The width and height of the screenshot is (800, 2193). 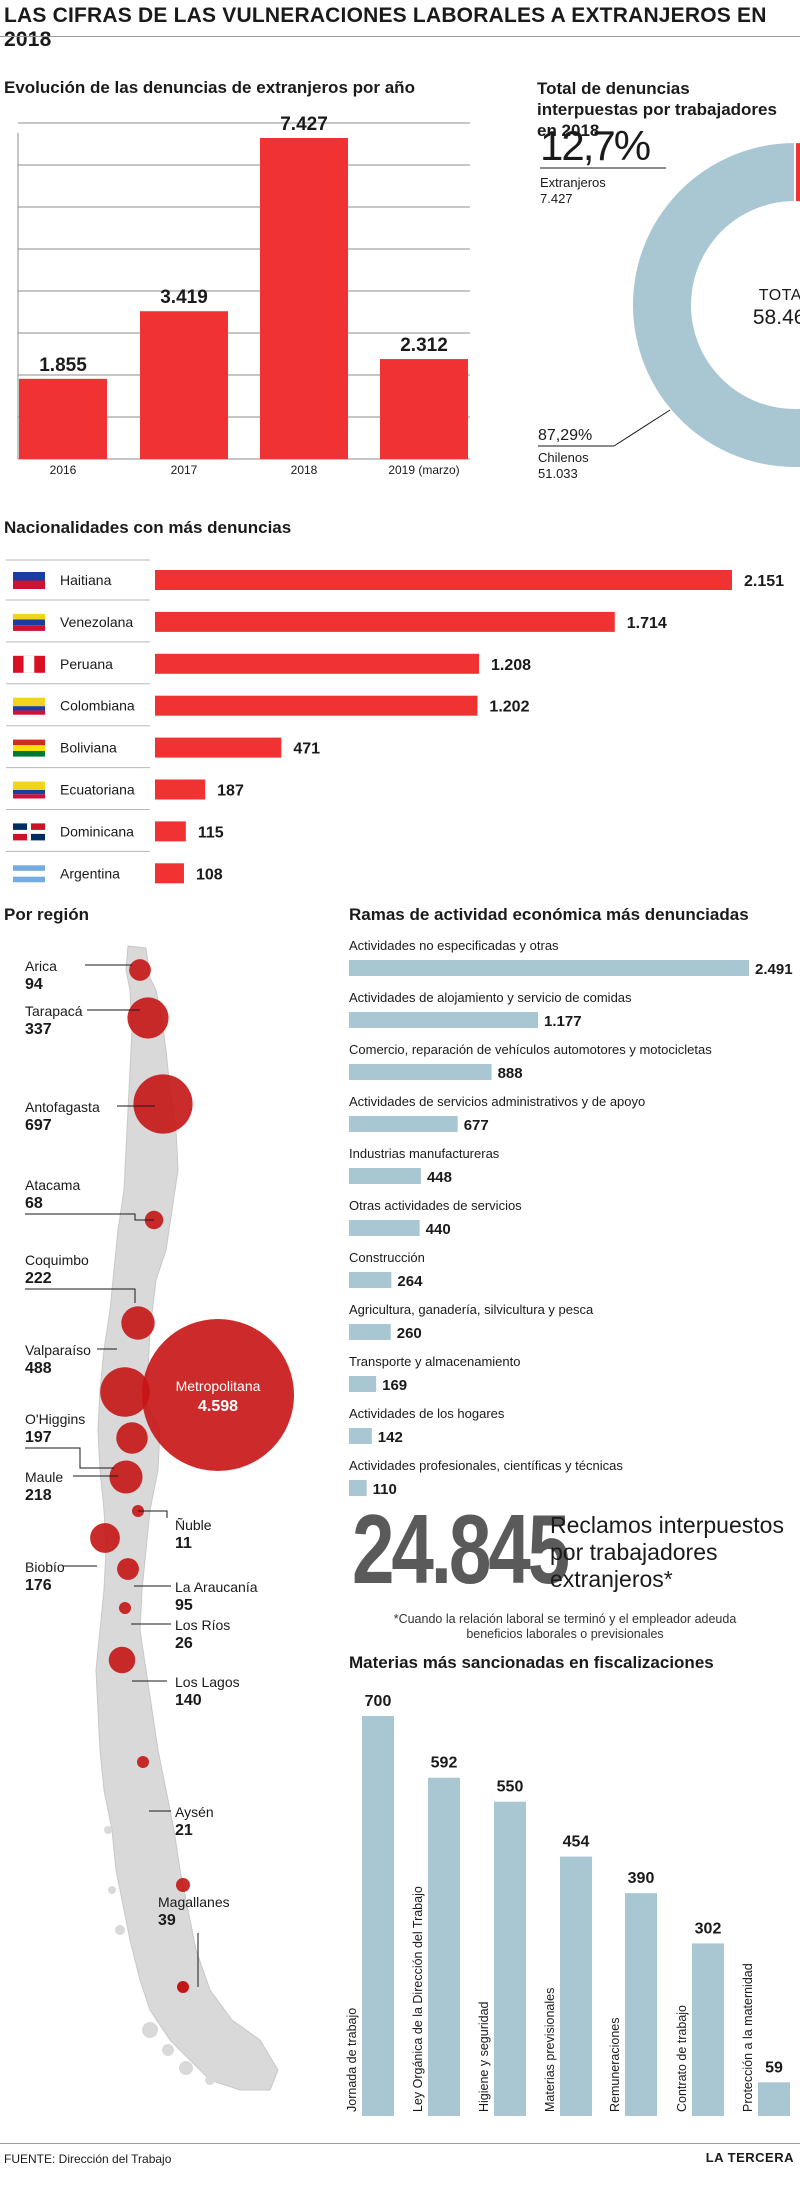 I want to click on bar-agricultura-ganaderia-silvicul, so click(x=370, y=1332).